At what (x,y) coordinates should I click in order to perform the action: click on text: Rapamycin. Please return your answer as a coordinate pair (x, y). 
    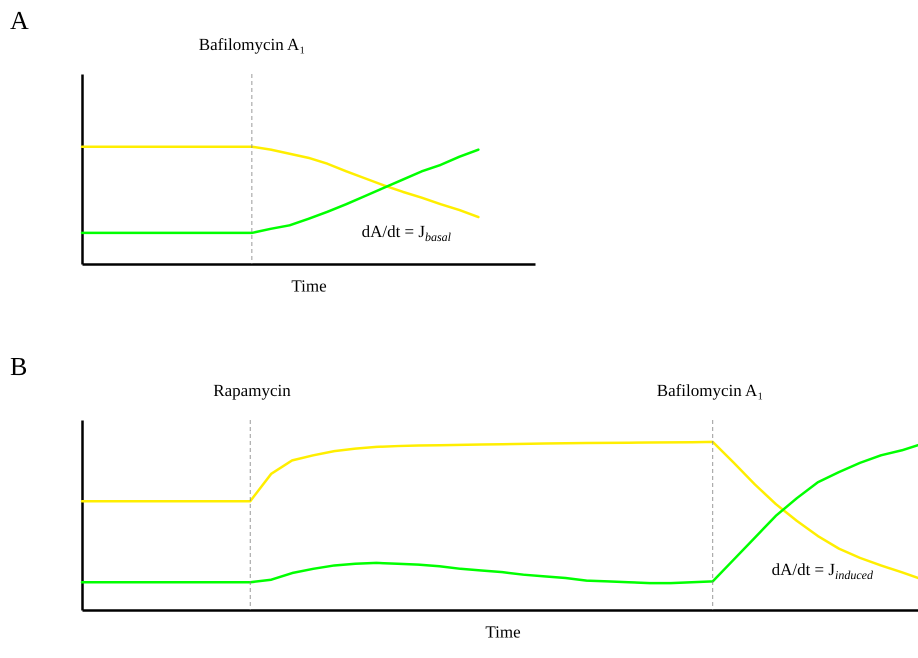
    Looking at the image, I should click on (252, 390).